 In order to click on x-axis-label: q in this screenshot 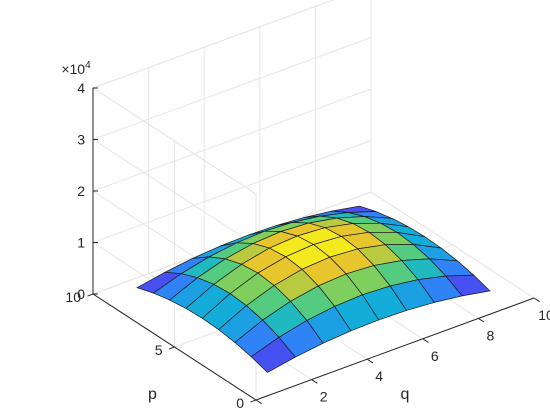, I will do `click(405, 394)`.